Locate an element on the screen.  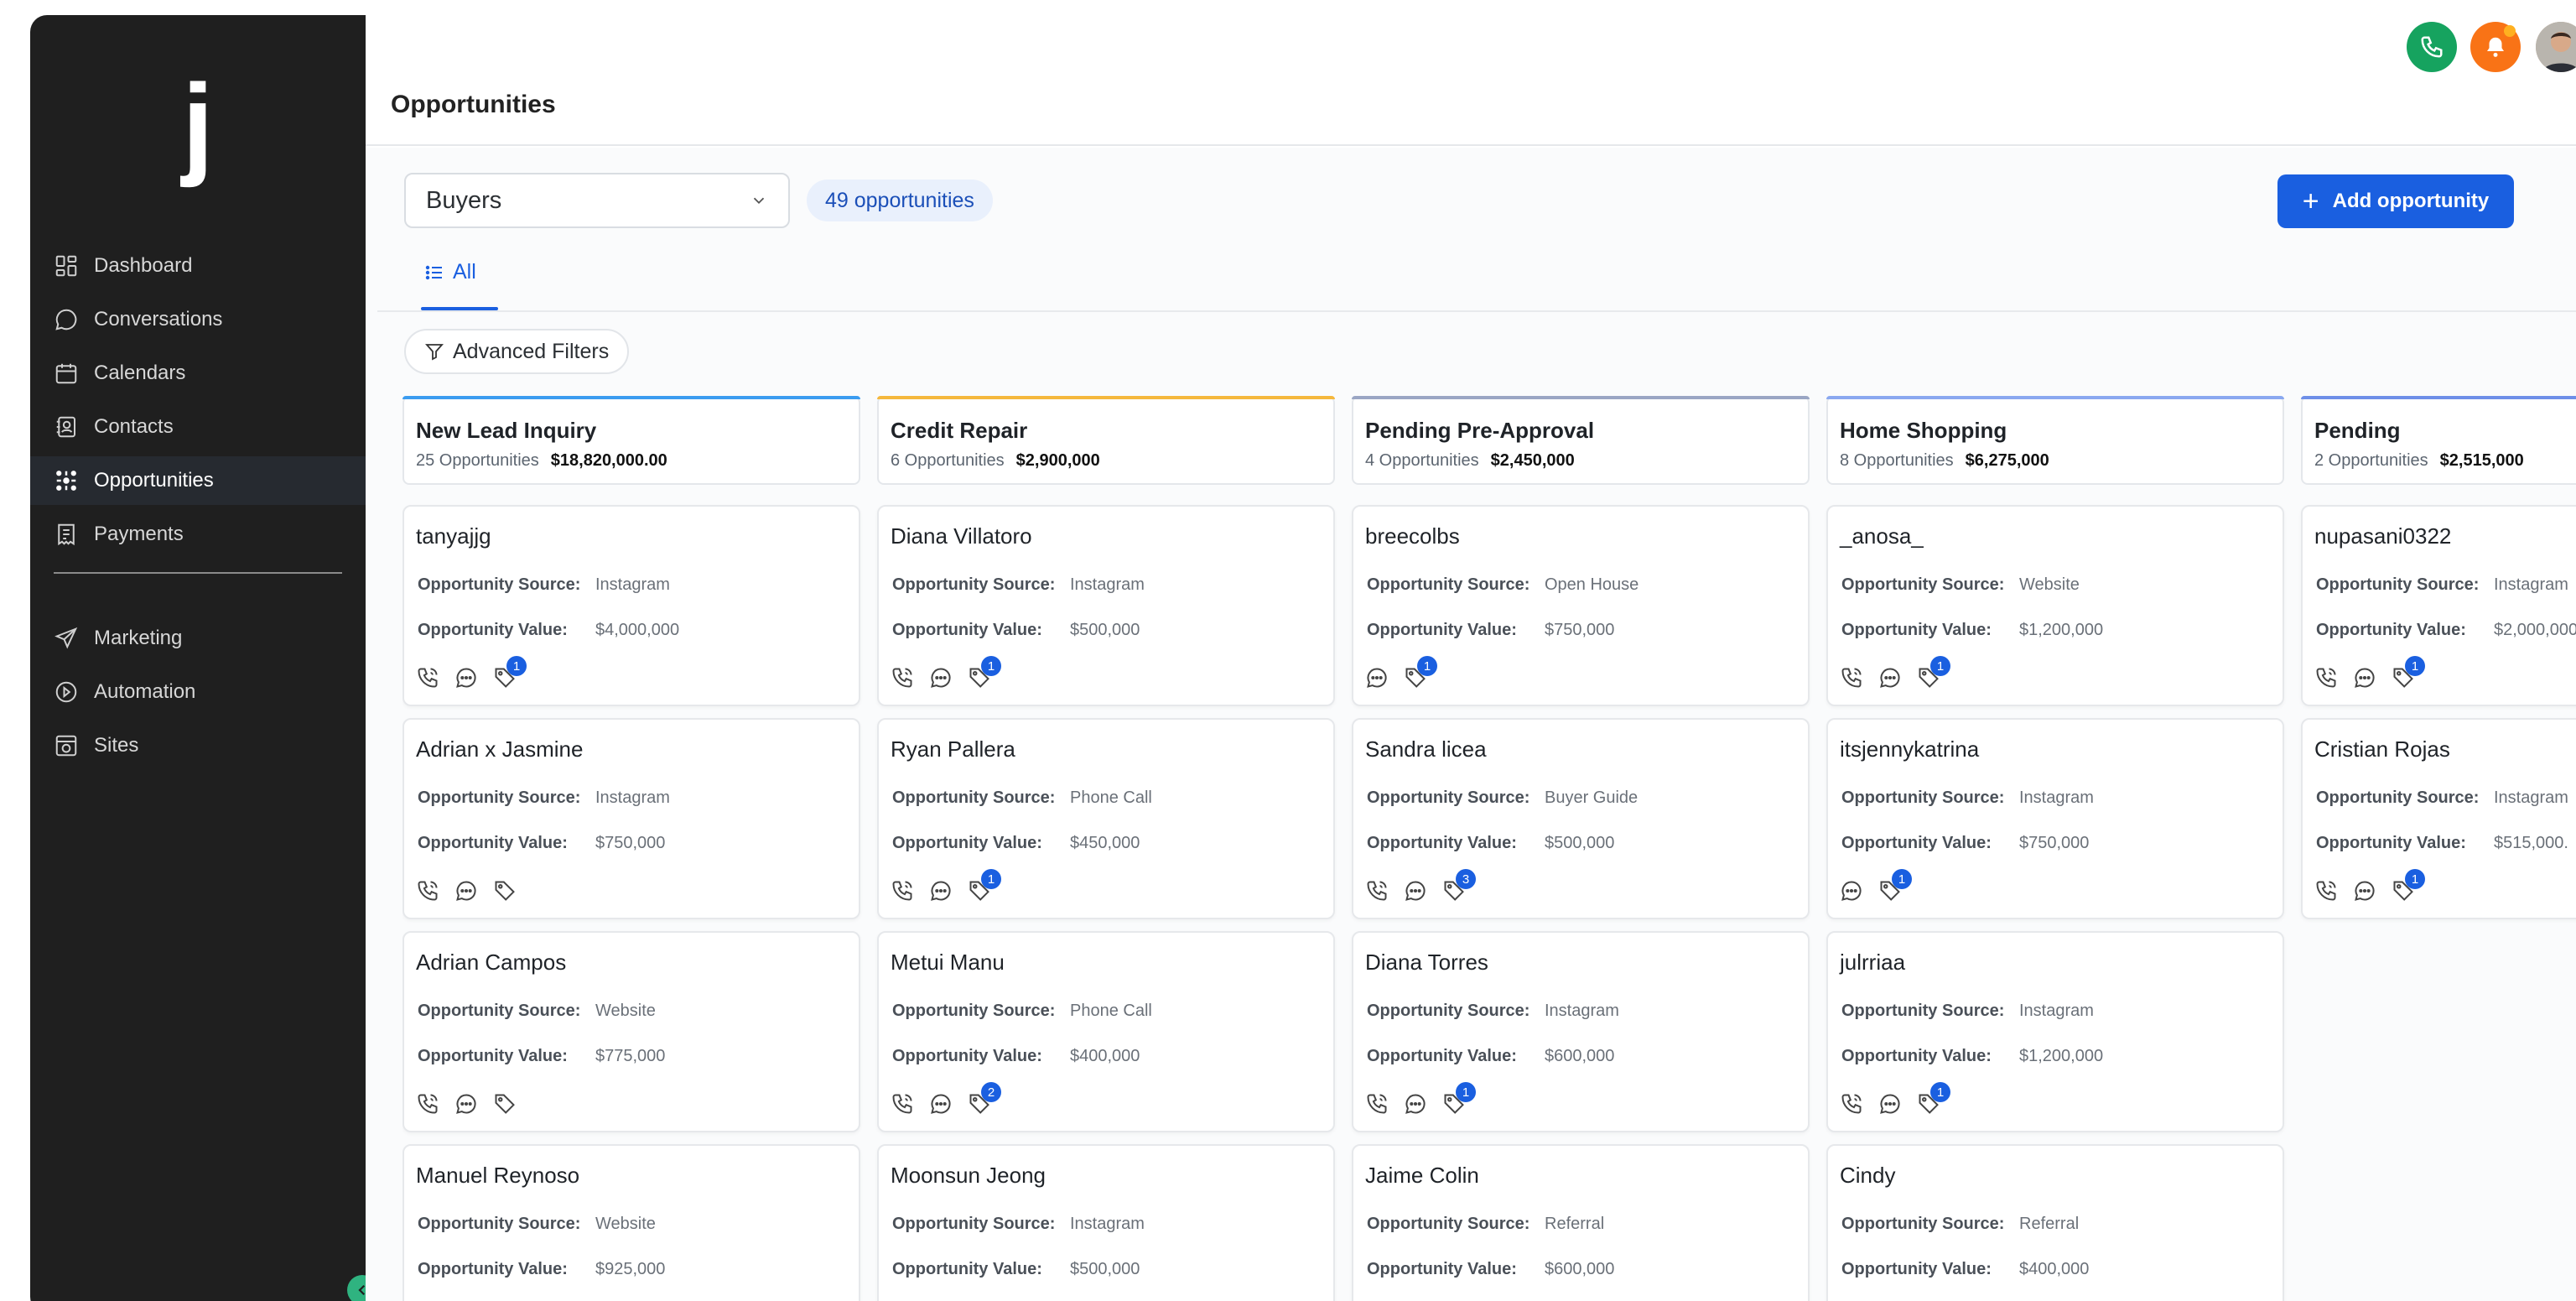
pipeline-select: Buyers is located at coordinates (597, 200).